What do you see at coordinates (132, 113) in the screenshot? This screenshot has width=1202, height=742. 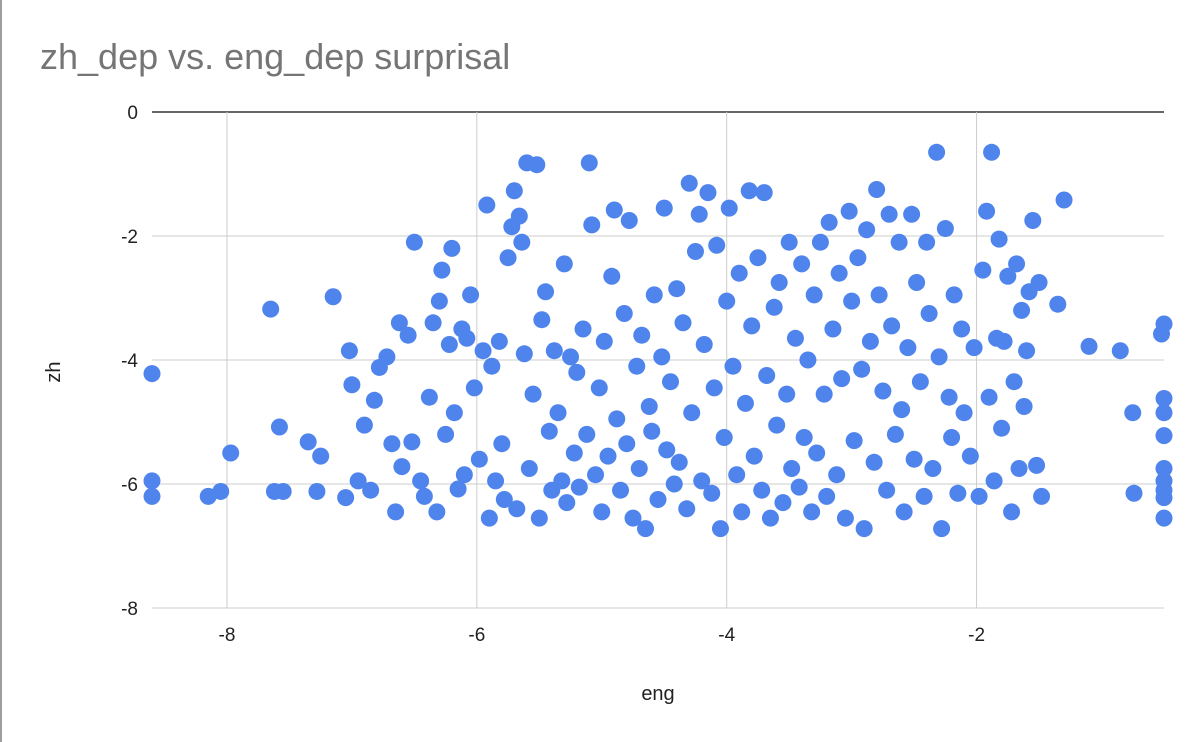 I see `y-tick-label: 0` at bounding box center [132, 113].